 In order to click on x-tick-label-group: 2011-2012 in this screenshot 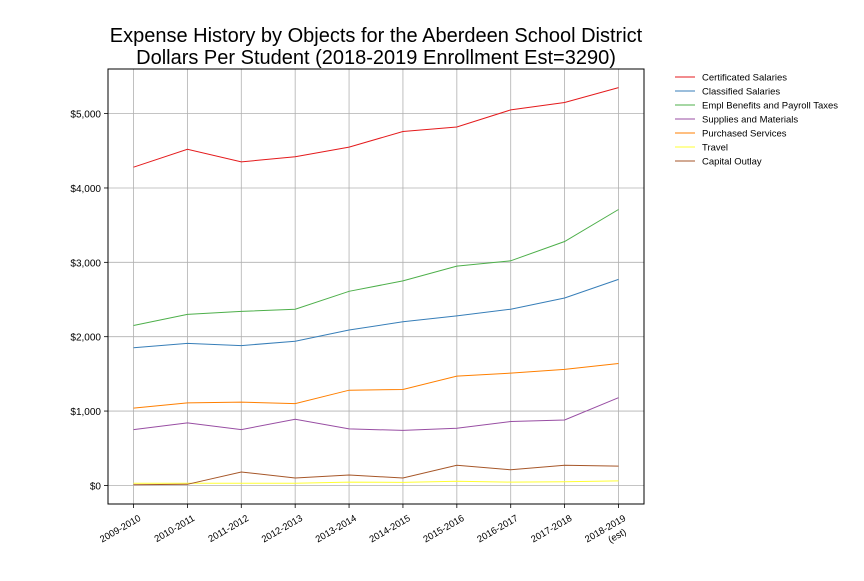, I will do `click(229, 529)`.